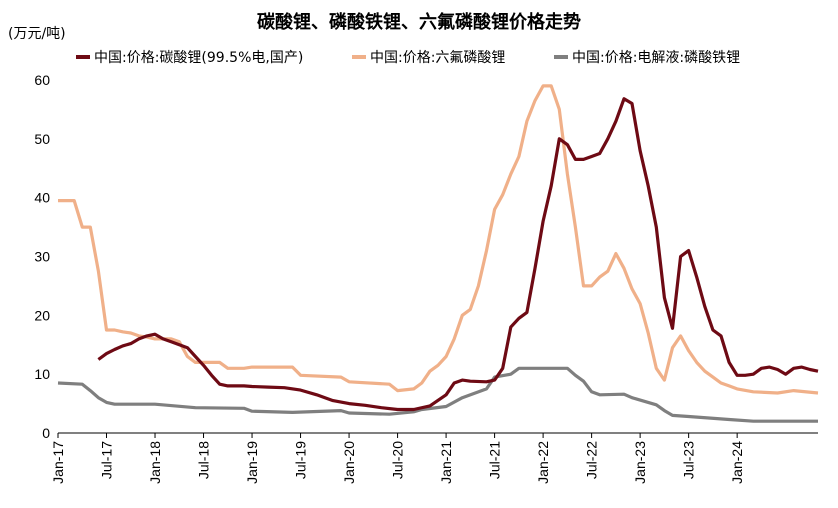  Describe the element at coordinates (689, 460) in the screenshot. I see `x-tick-label: Jul-23` at that location.